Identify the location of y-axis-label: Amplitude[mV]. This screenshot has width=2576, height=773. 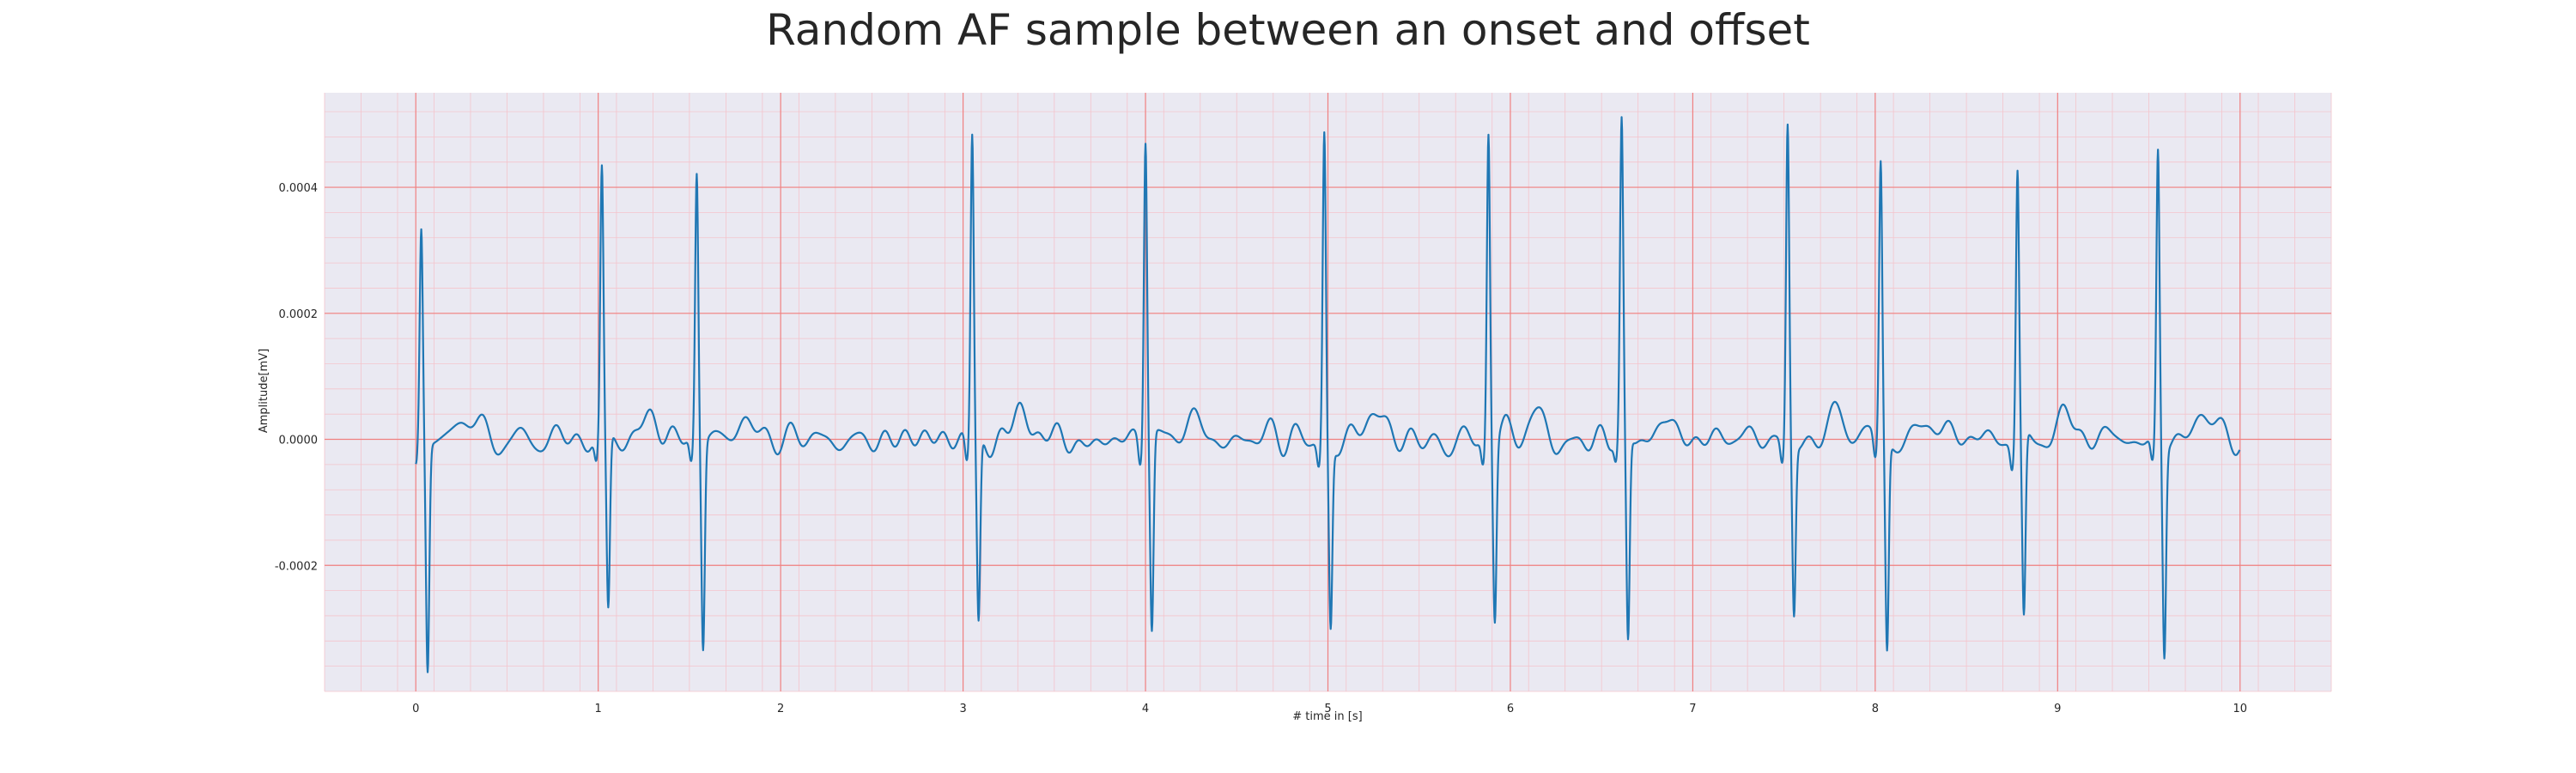
(264, 391).